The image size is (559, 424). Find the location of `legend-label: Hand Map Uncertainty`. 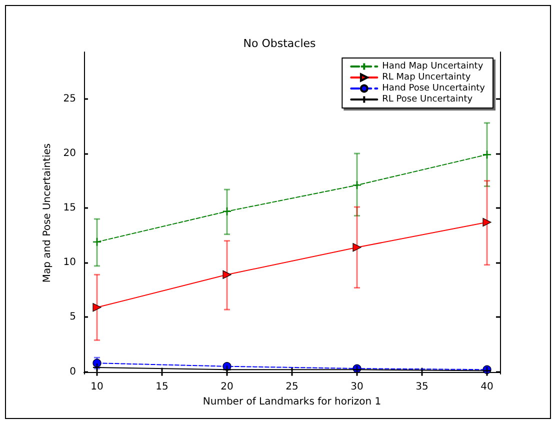

legend-label: Hand Map Uncertainty is located at coordinates (433, 67).